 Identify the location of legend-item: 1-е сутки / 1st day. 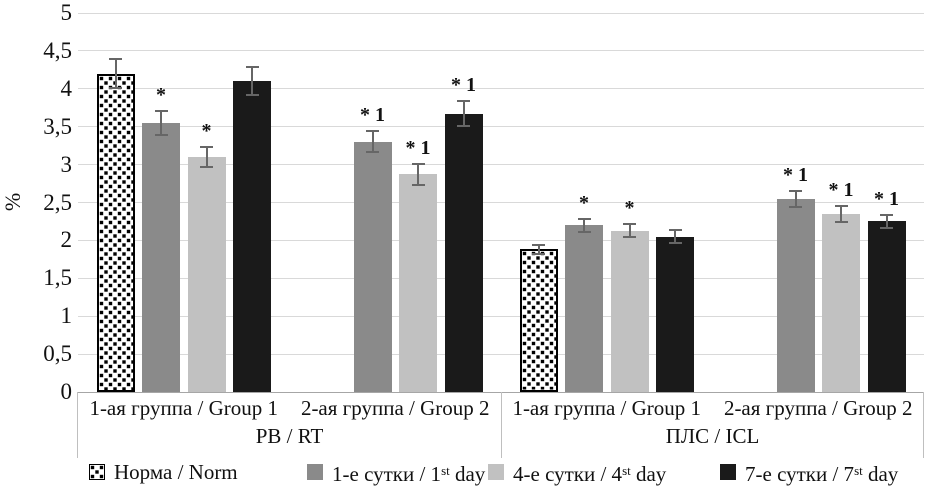
(396, 472).